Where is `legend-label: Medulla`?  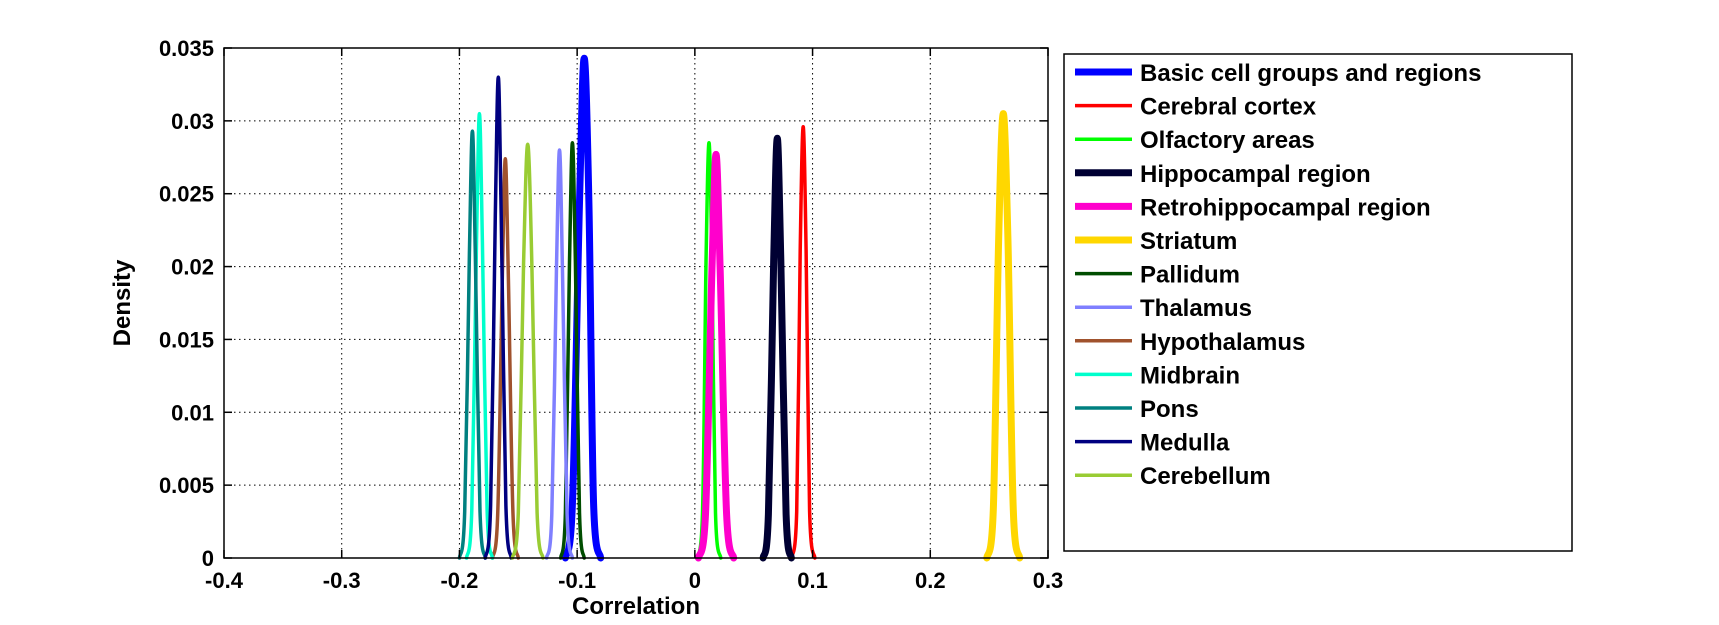
legend-label: Medulla is located at coordinates (1185, 443).